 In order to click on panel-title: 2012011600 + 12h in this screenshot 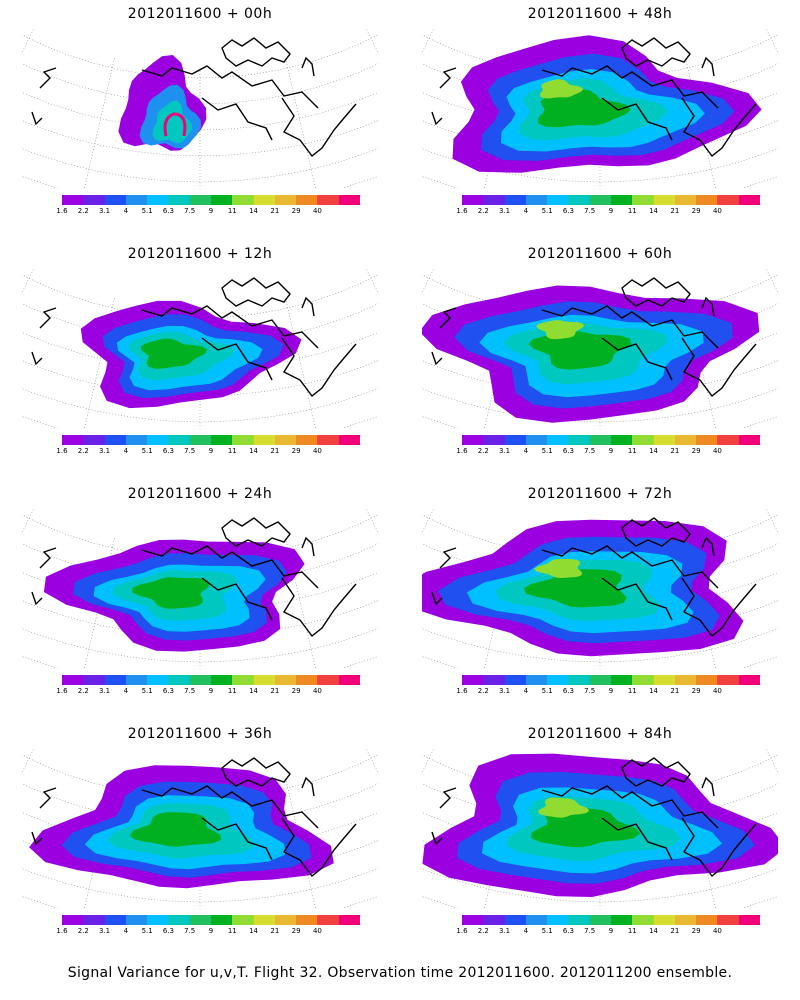, I will do `click(200, 254)`.